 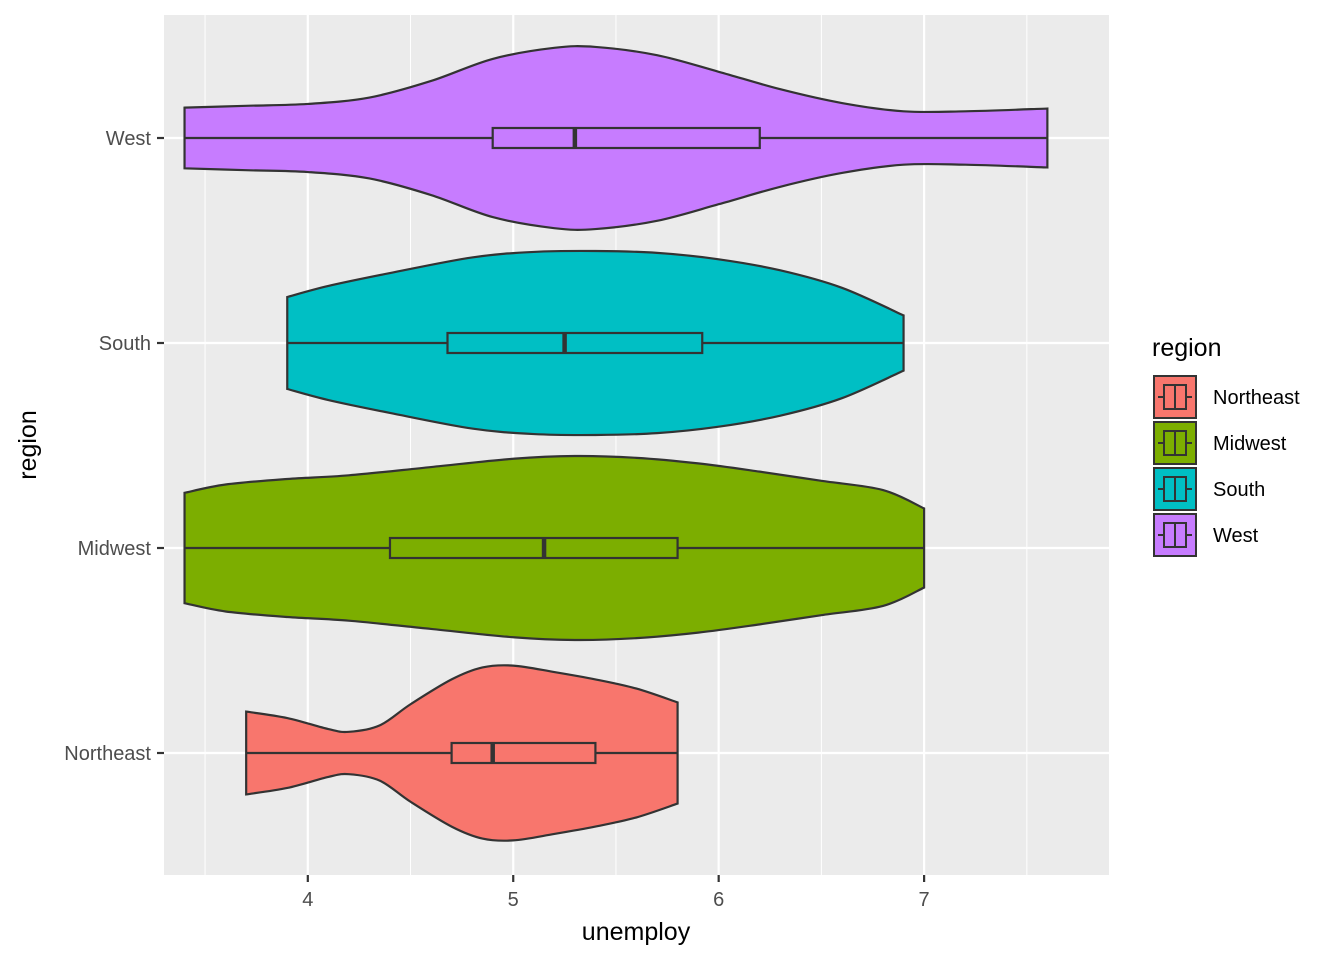 I want to click on legend-label-northeast: Northeast, so click(x=1256, y=398).